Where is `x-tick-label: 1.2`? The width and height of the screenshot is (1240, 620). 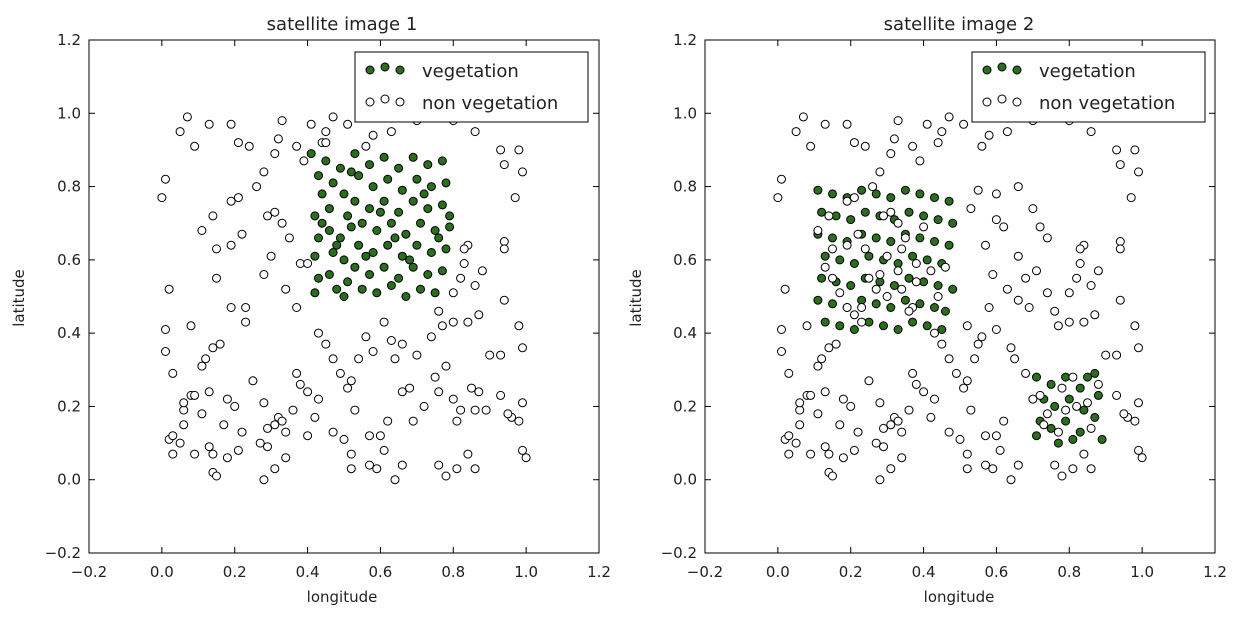 x-tick-label: 1.2 is located at coordinates (1215, 572).